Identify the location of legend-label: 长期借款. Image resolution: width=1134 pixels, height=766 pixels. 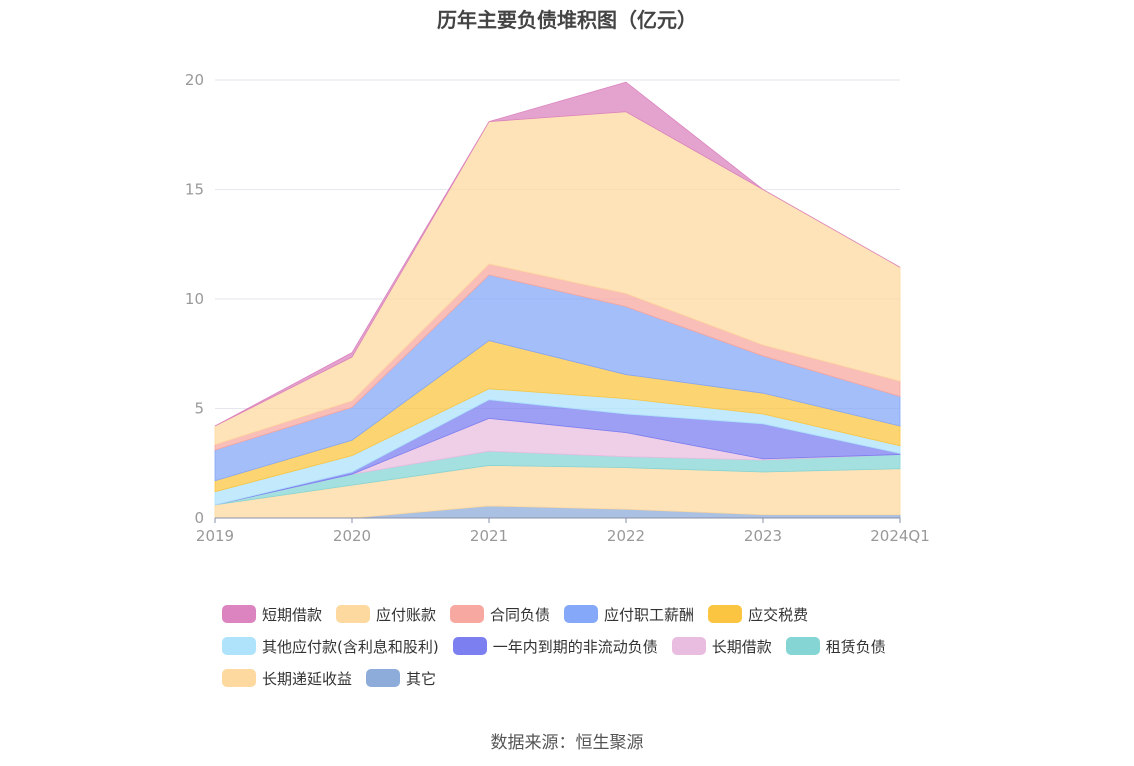
(741, 646).